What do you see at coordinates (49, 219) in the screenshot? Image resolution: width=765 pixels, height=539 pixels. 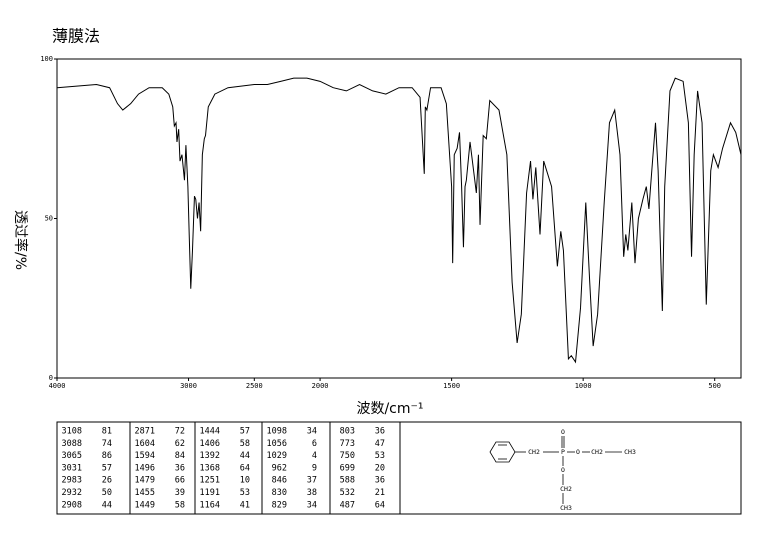 I see `y-tick-label: 50` at bounding box center [49, 219].